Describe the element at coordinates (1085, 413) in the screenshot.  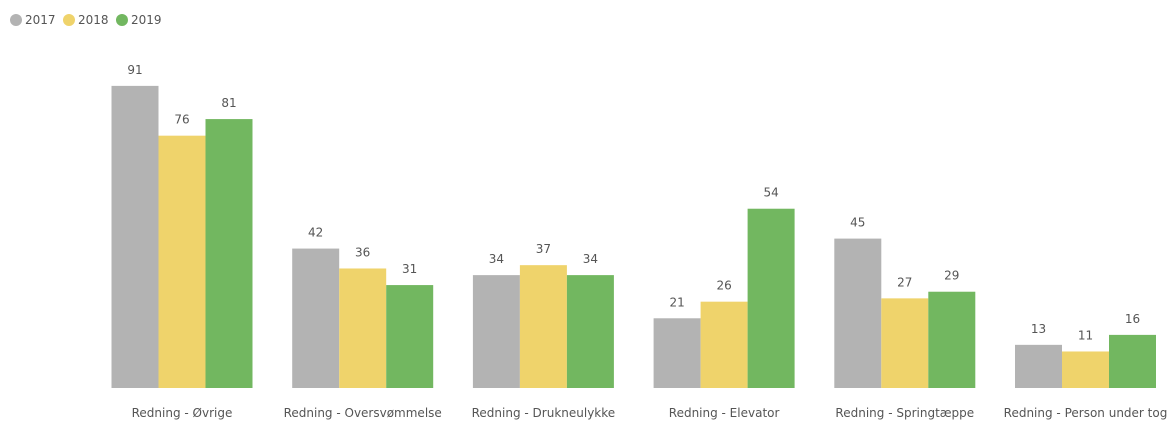
I see `x-tick-label: Redning - Person under tog` at that location.